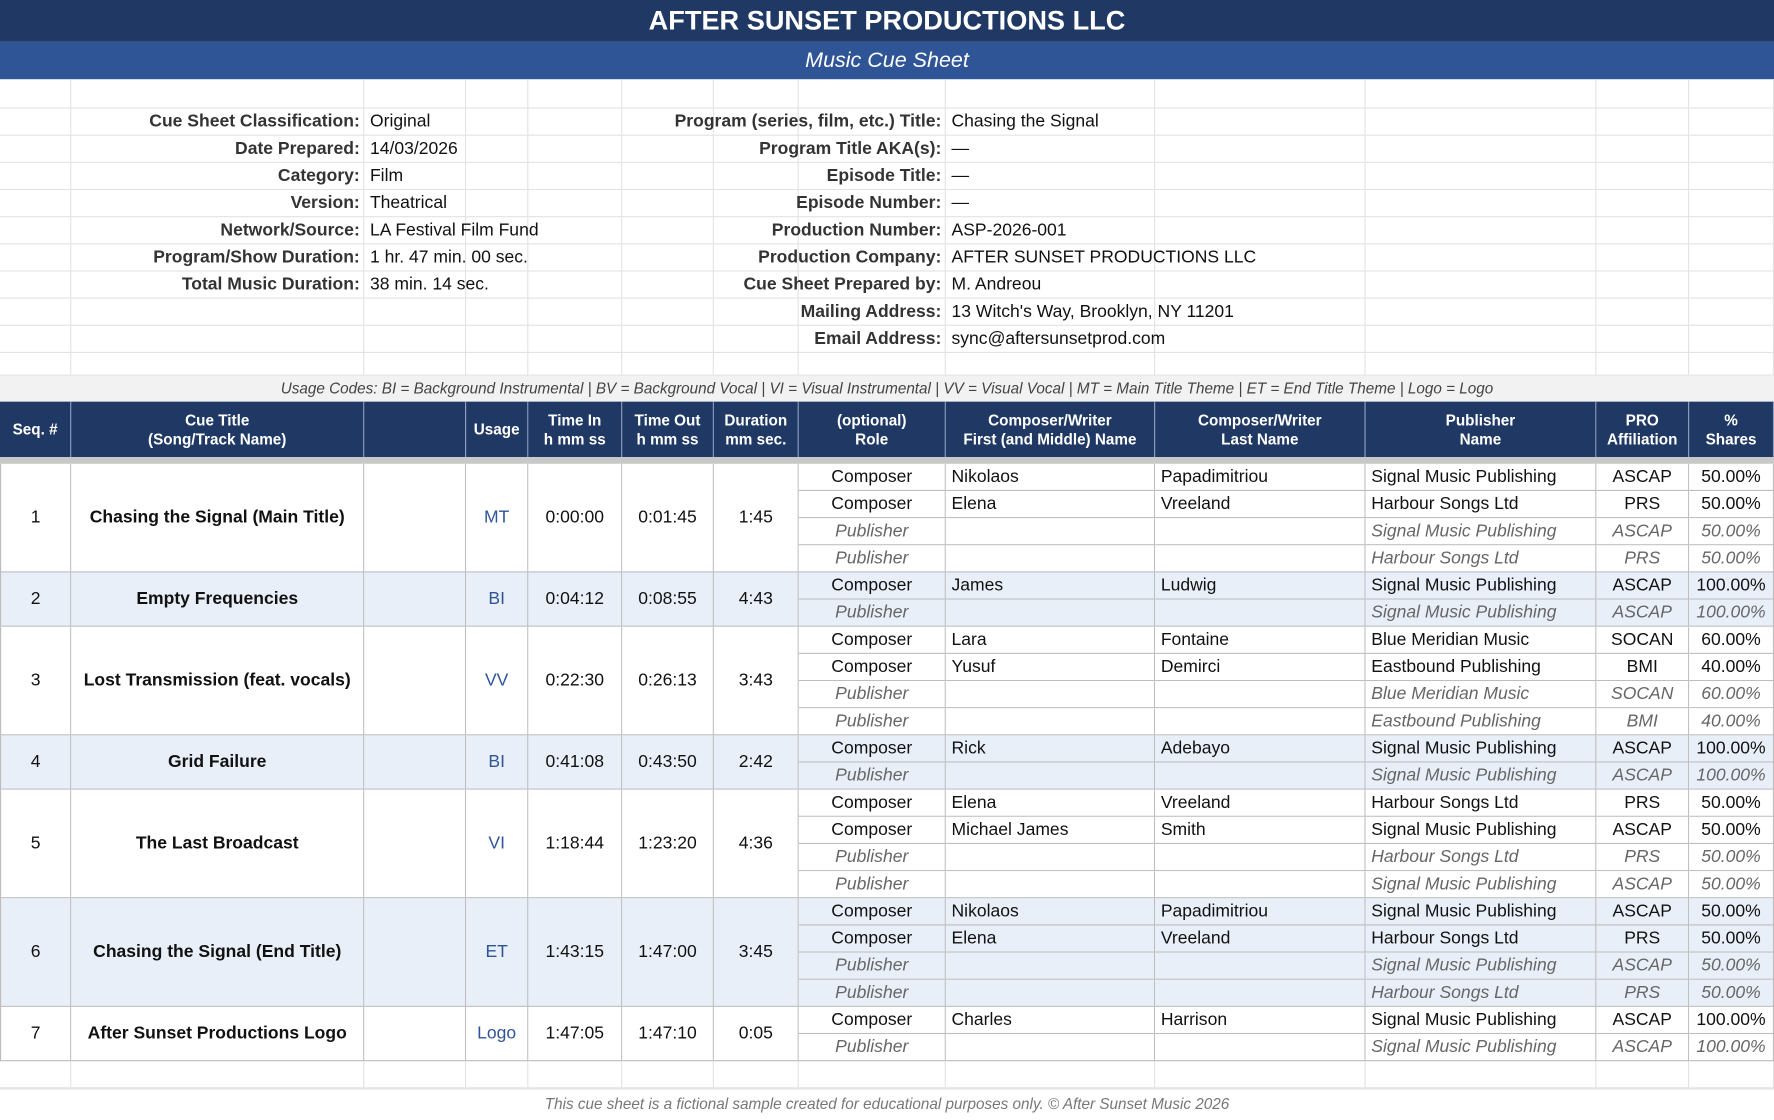 The width and height of the screenshot is (1774, 1120). What do you see at coordinates (1260, 830) in the screenshot?
I see `last-name: Smith` at bounding box center [1260, 830].